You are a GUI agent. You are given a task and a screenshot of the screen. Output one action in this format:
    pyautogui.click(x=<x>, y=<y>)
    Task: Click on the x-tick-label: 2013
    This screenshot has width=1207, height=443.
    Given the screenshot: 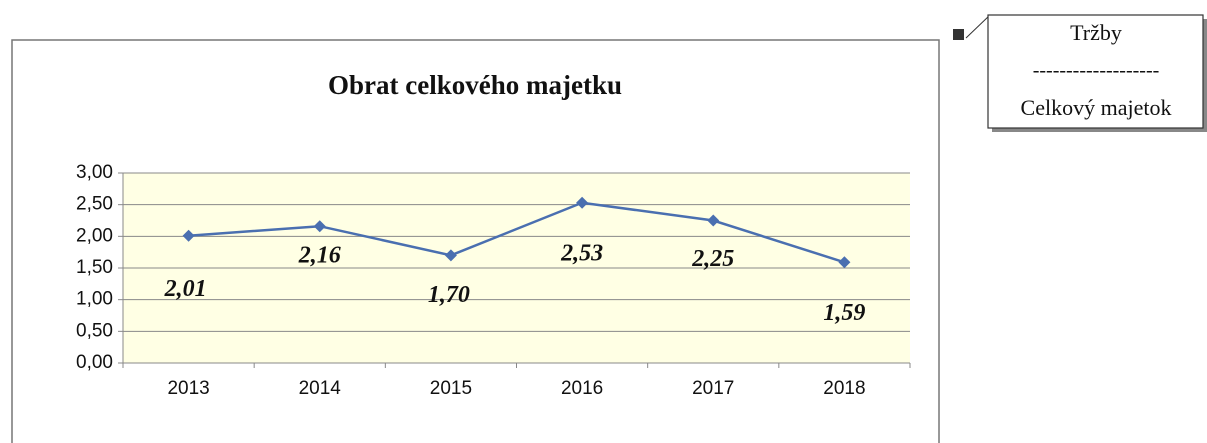 What is the action you would take?
    pyautogui.click(x=188, y=388)
    